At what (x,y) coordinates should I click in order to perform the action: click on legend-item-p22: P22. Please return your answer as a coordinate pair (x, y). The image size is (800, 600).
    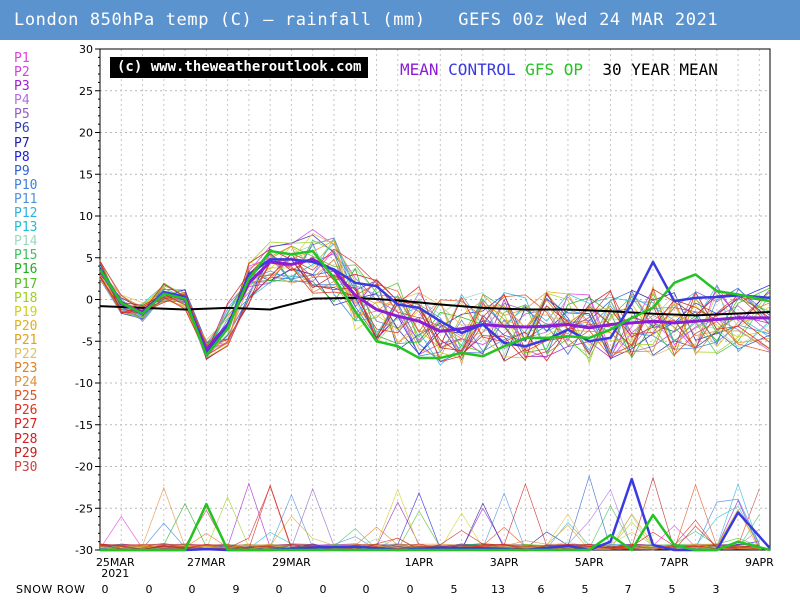
    Looking at the image, I should click on (26, 354).